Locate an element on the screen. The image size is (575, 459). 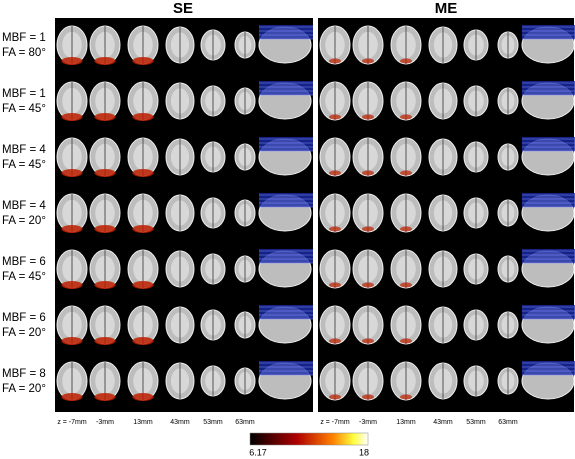
panel-title: SE is located at coordinates (183, 8).